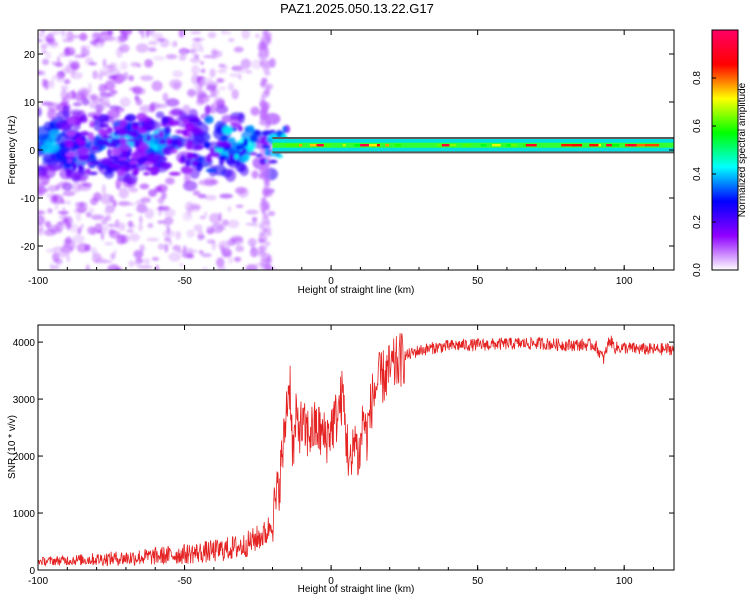 This screenshot has height=600, width=750. I want to click on colorbar-tick-label: 0.0, so click(697, 270).